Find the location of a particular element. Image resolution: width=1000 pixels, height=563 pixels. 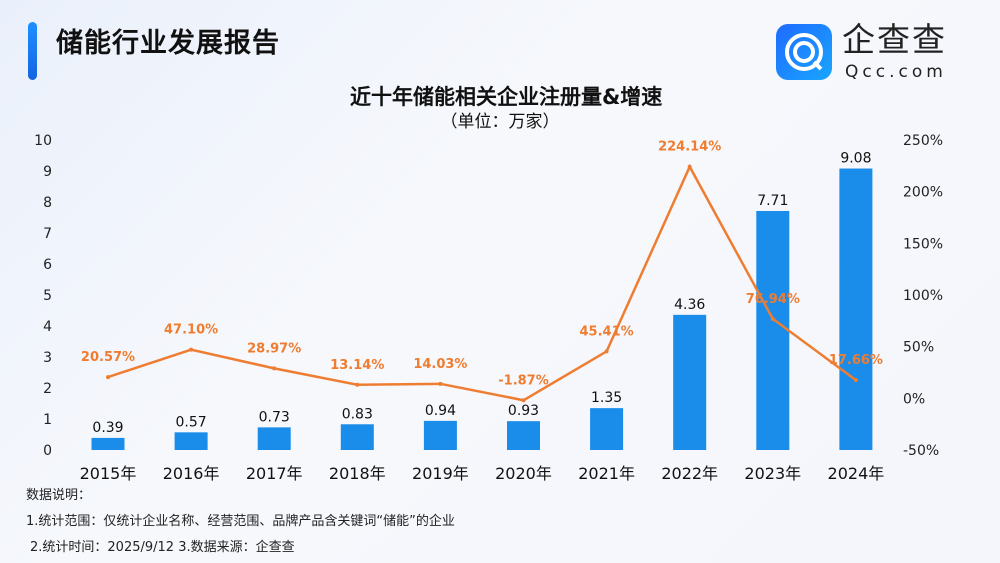

bar-value-label: 0.93 is located at coordinates (523, 411).